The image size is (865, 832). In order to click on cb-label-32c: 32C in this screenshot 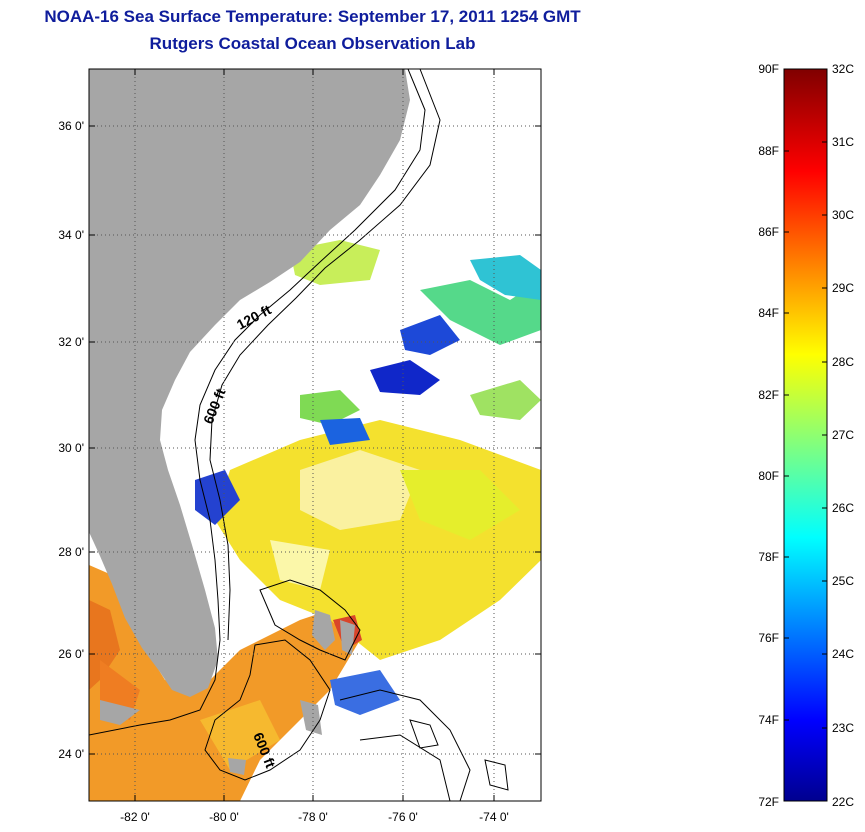, I will do `click(843, 69)`.